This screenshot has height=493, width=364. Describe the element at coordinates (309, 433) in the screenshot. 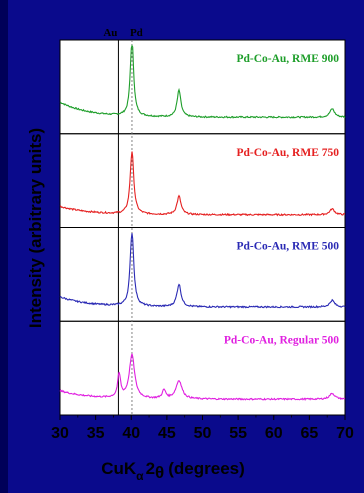

I see `x-tick-label: 65` at that location.